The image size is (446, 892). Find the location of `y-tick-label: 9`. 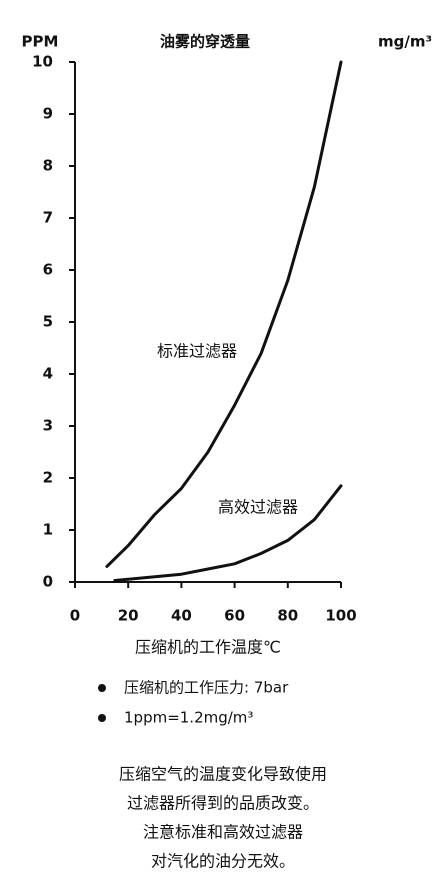

y-tick-label: 9 is located at coordinates (48, 114).